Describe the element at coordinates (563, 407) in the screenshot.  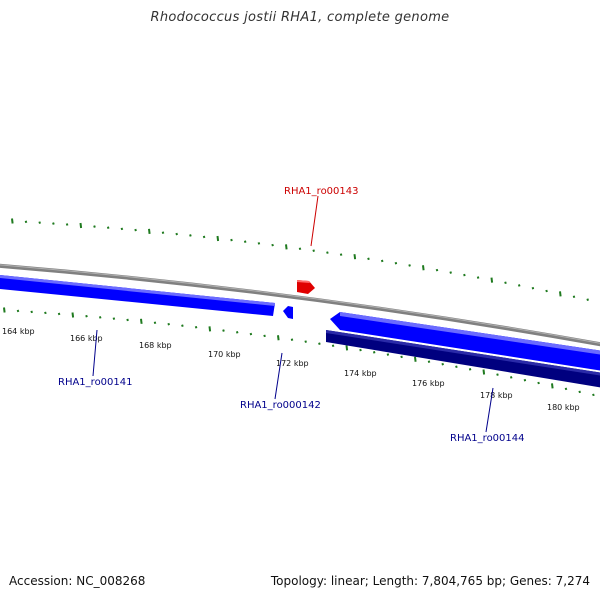
I see `tick-label: 180 kbp` at that location.